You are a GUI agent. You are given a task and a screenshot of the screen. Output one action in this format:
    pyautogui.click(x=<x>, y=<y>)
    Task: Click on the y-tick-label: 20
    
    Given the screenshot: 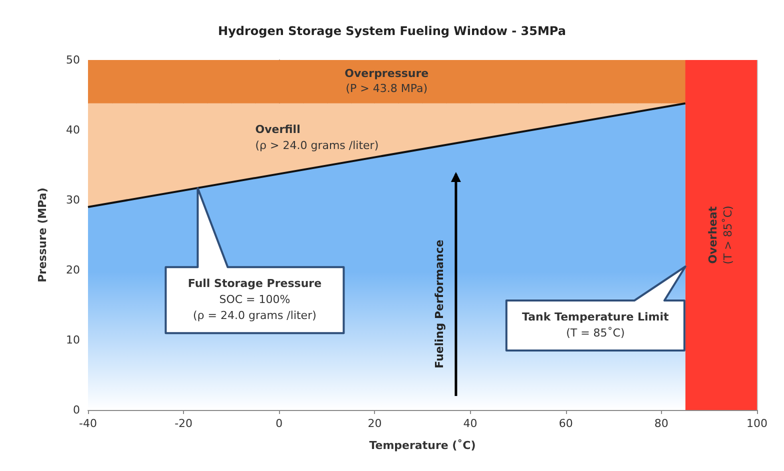 What is the action you would take?
    pyautogui.click(x=73, y=270)
    